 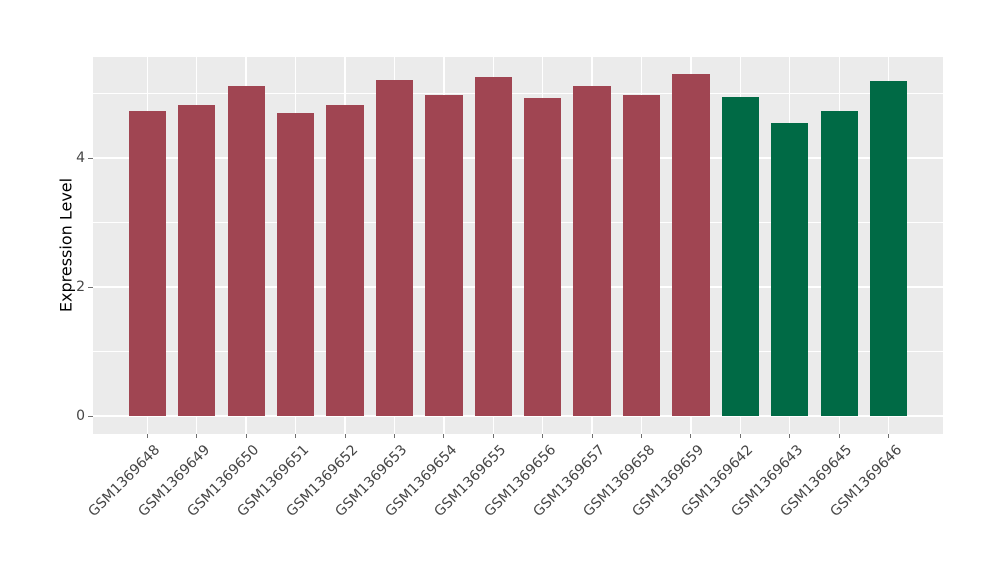 I want to click on bar-GSM1369648, so click(x=147, y=263).